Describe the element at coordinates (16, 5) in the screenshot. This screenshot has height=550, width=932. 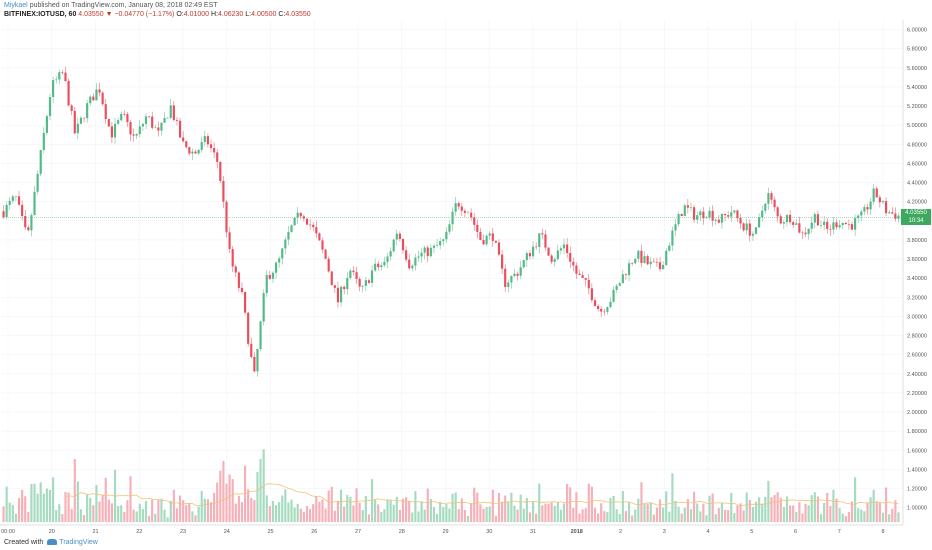
I see `author-link: Miykael` at that location.